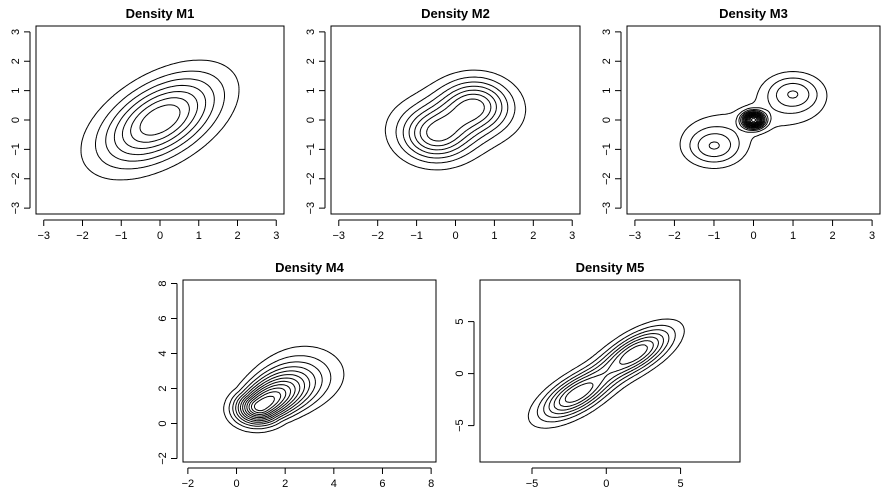 Image resolution: width=884 pixels, height=500 pixels. I want to click on x-tick-label: 5, so click(681, 484).